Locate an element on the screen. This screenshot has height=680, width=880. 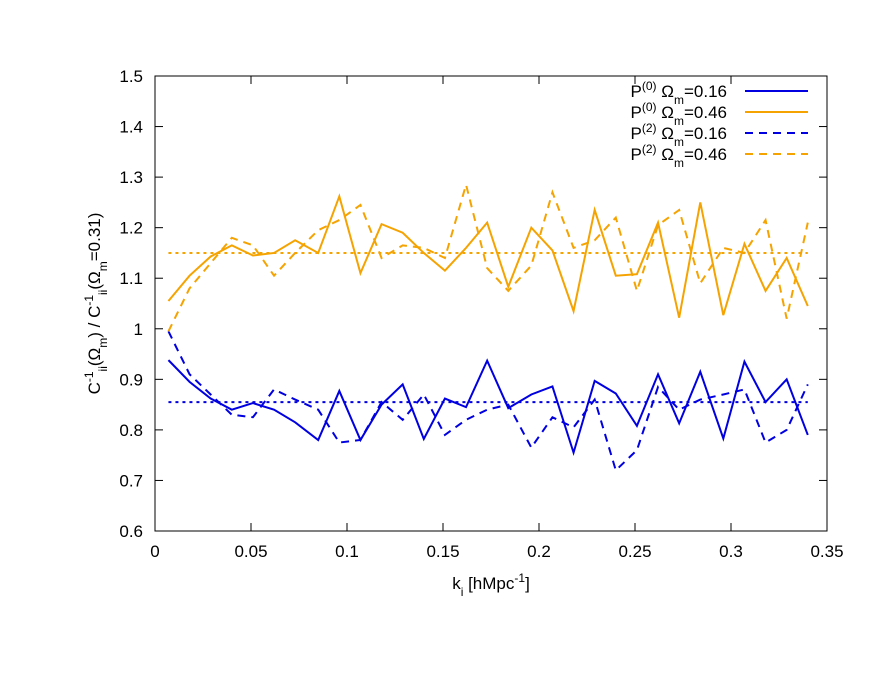
x-tick-label: 0.15 is located at coordinates (442, 551).